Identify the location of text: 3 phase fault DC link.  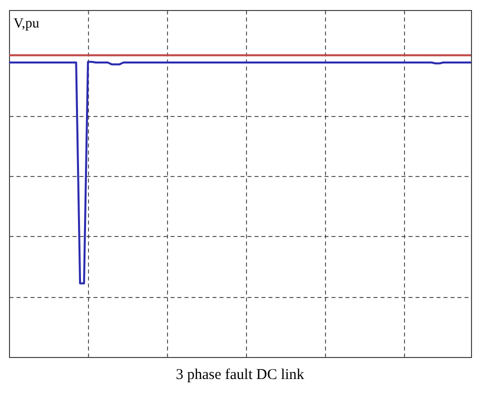
(240, 375).